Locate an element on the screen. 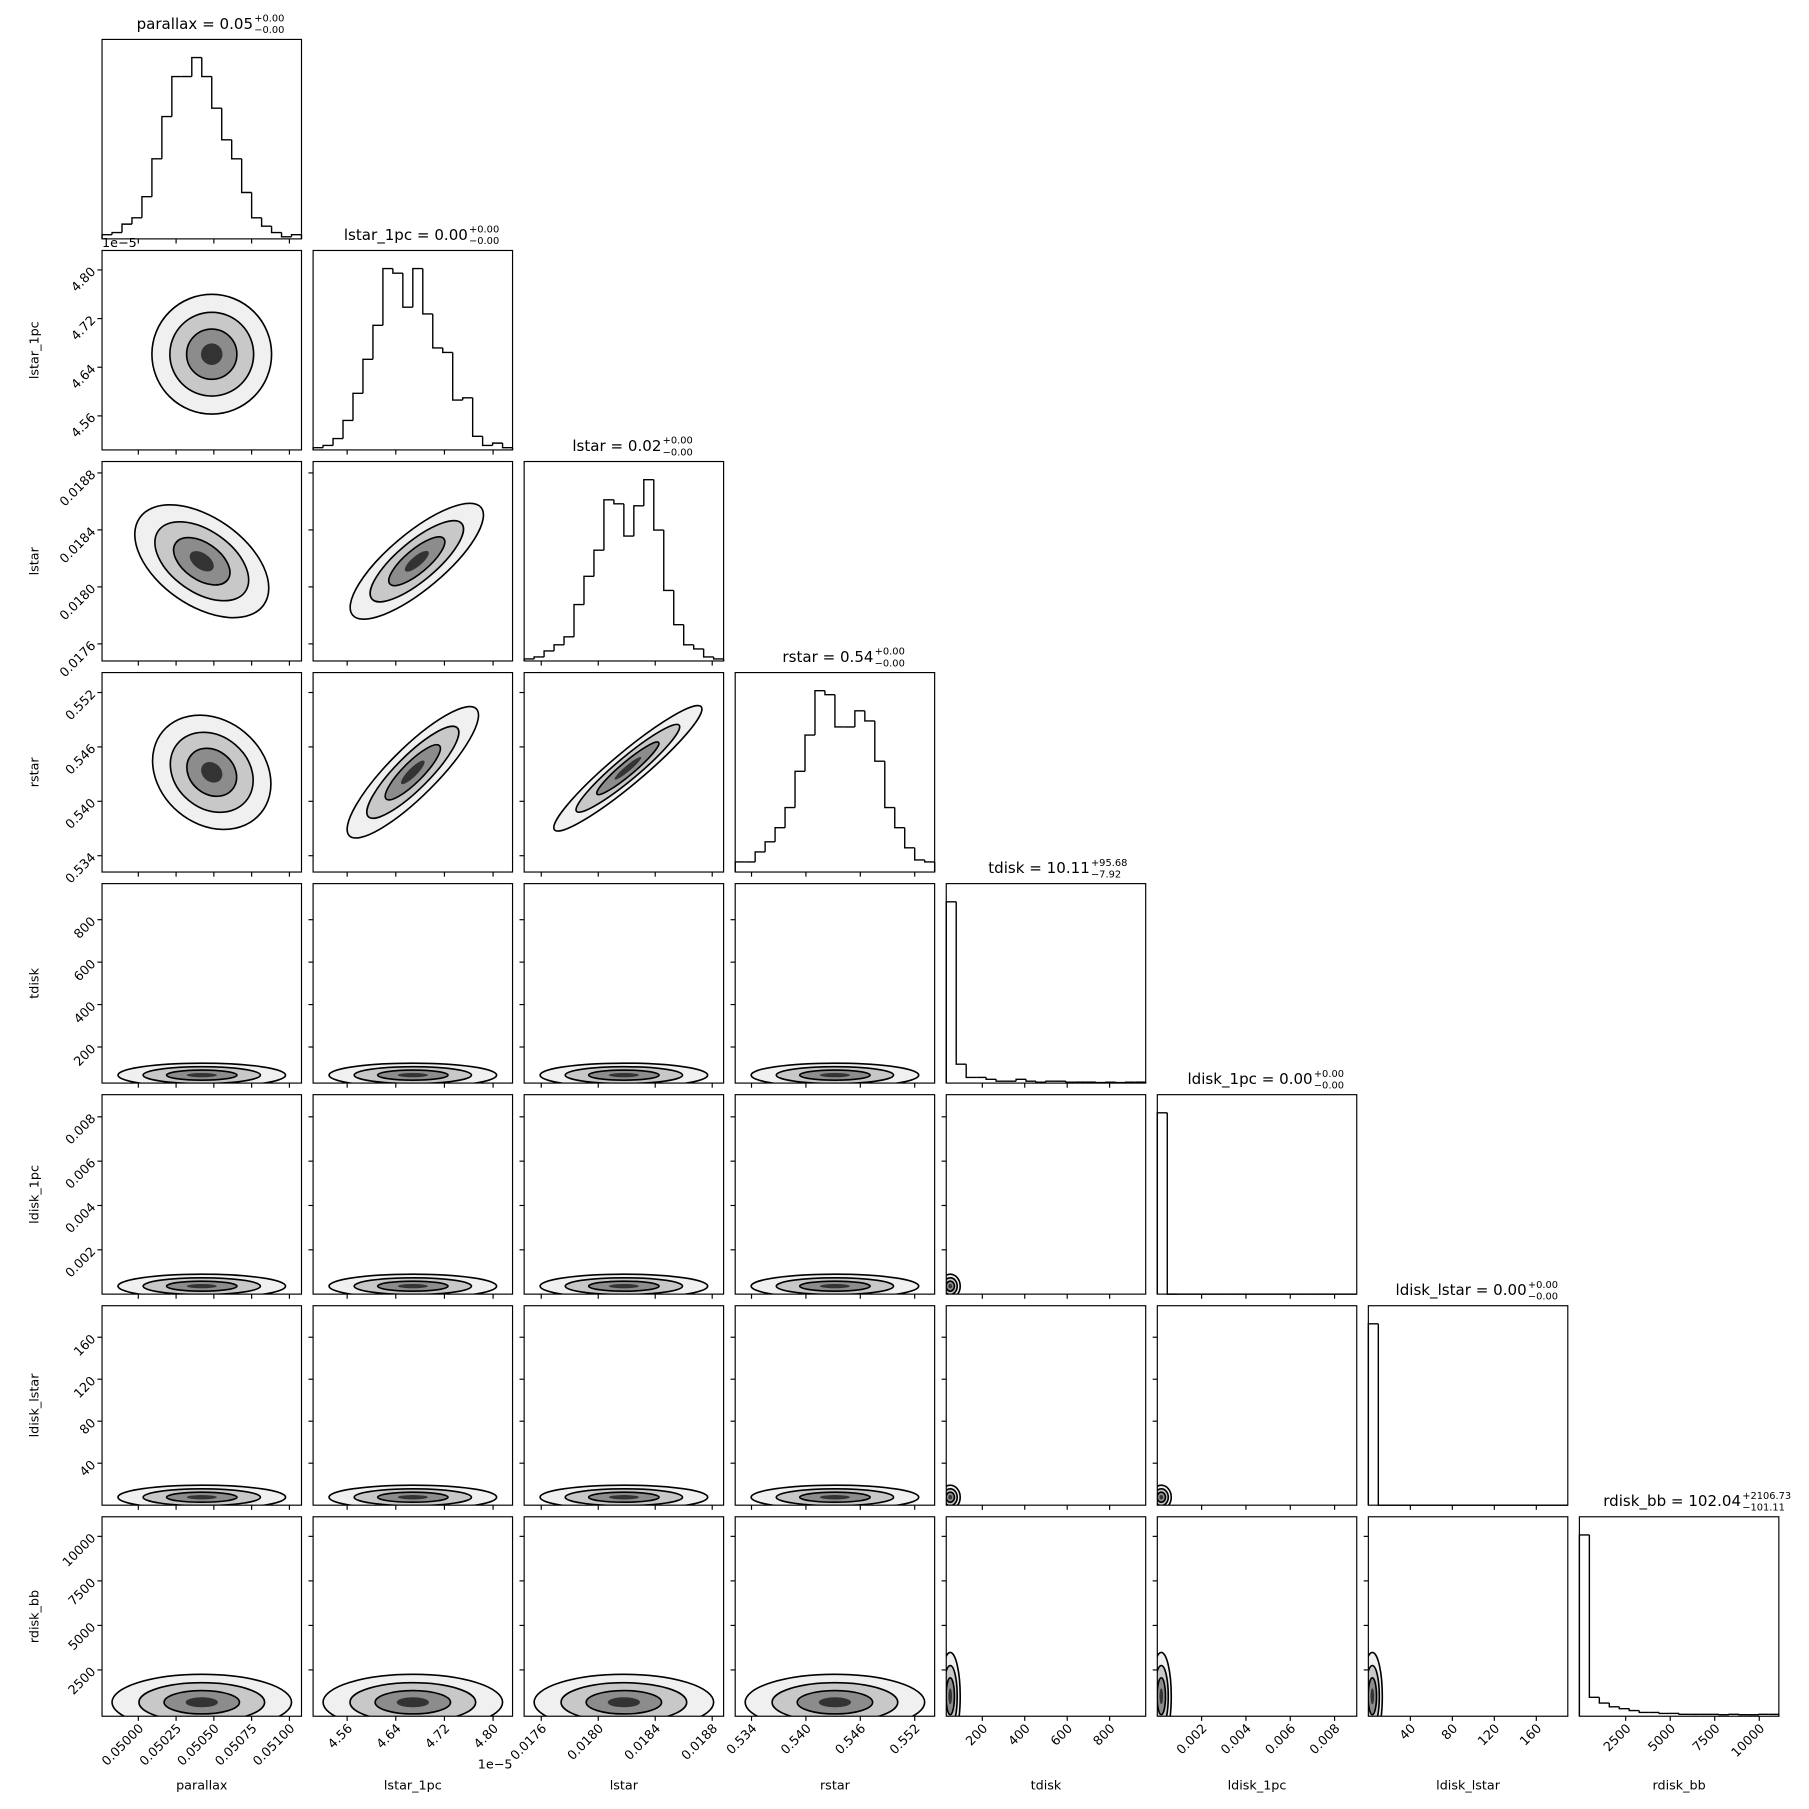 This screenshot has width=1809, height=1809. x-axis-label: lstar is located at coordinates (624, 1785).